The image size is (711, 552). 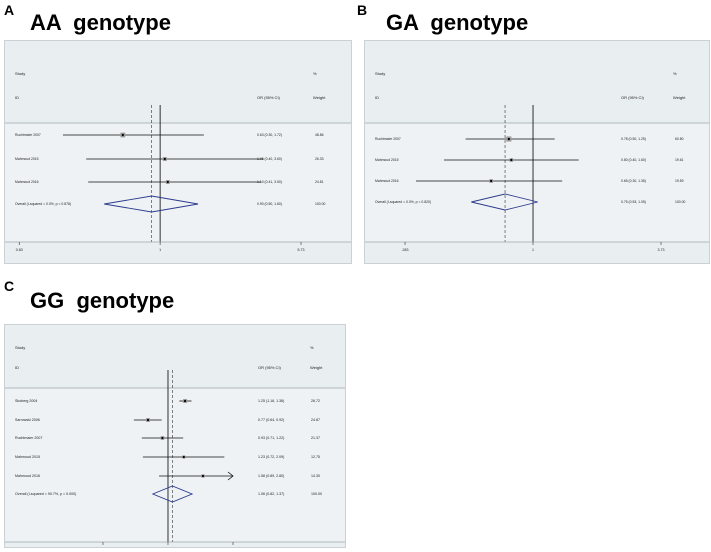 What do you see at coordinates (315, 476) in the screenshot?
I see `weight-text: 14.30` at bounding box center [315, 476].